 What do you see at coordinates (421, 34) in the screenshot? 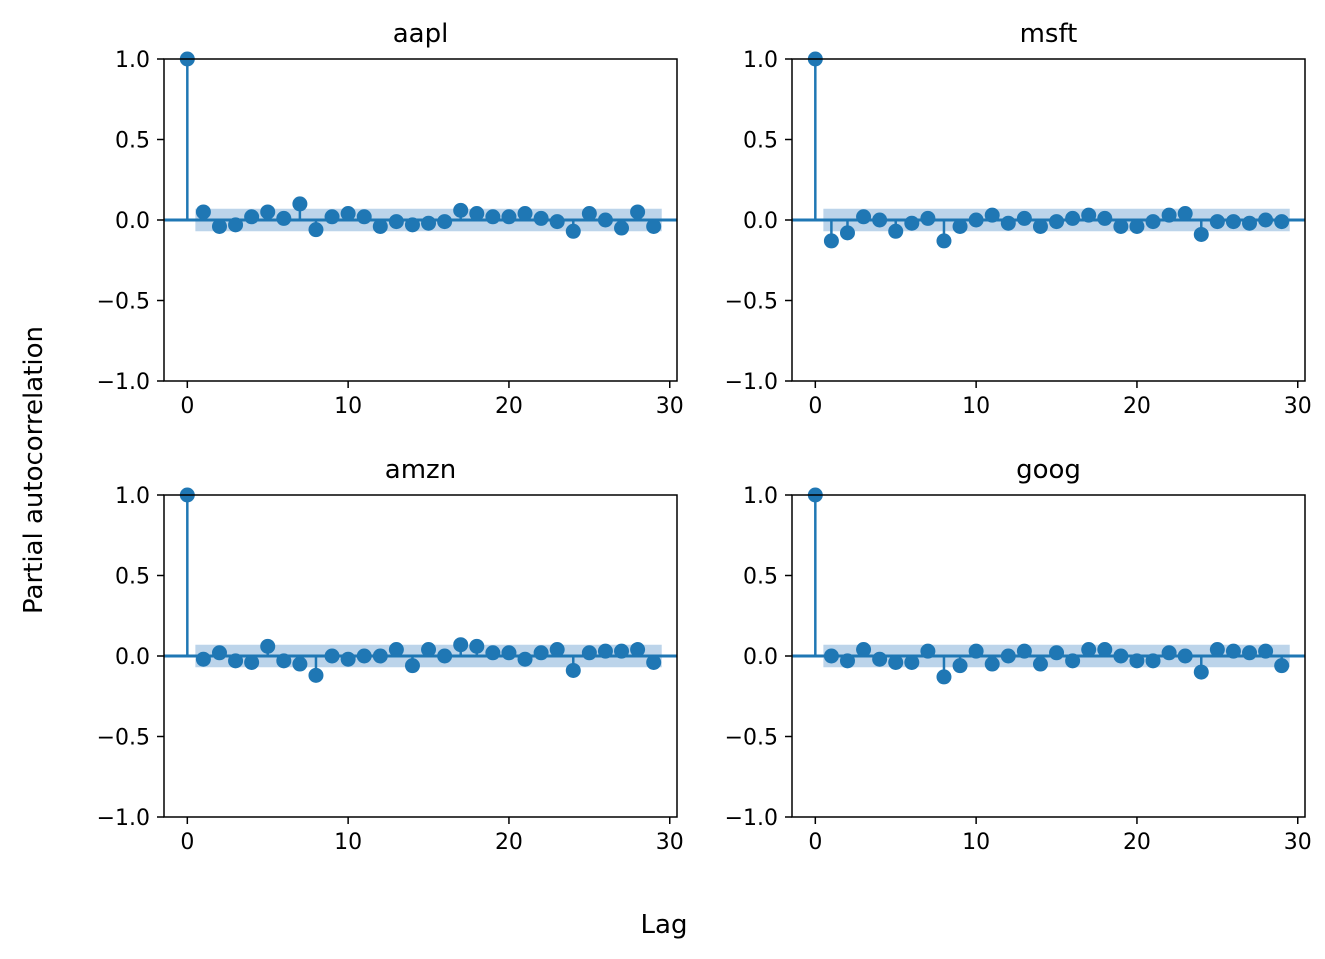
I see `panel-title: aapl` at bounding box center [421, 34].